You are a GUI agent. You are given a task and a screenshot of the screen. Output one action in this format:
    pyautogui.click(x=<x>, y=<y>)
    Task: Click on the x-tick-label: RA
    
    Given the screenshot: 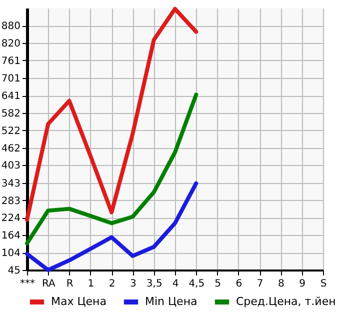 What is the action you would take?
    pyautogui.click(x=49, y=284)
    